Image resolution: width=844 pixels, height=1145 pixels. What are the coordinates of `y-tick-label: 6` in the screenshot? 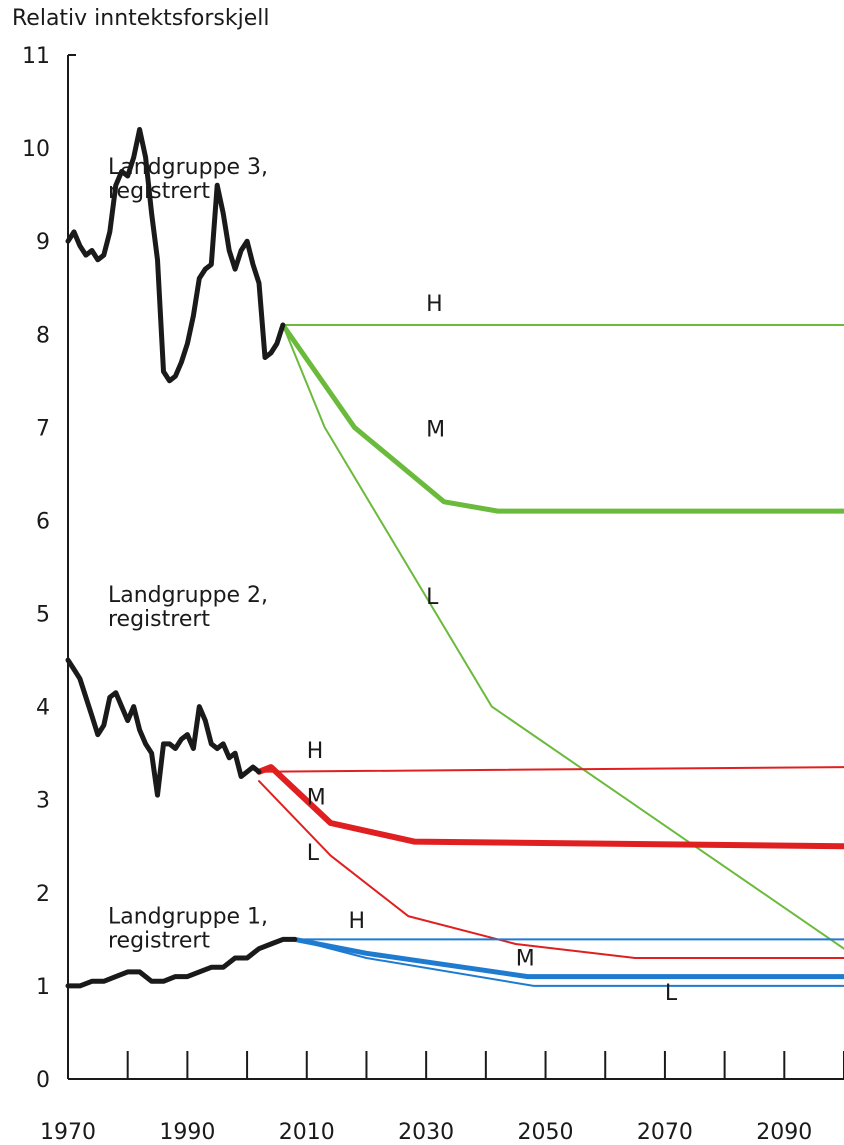 It's located at (43, 521).